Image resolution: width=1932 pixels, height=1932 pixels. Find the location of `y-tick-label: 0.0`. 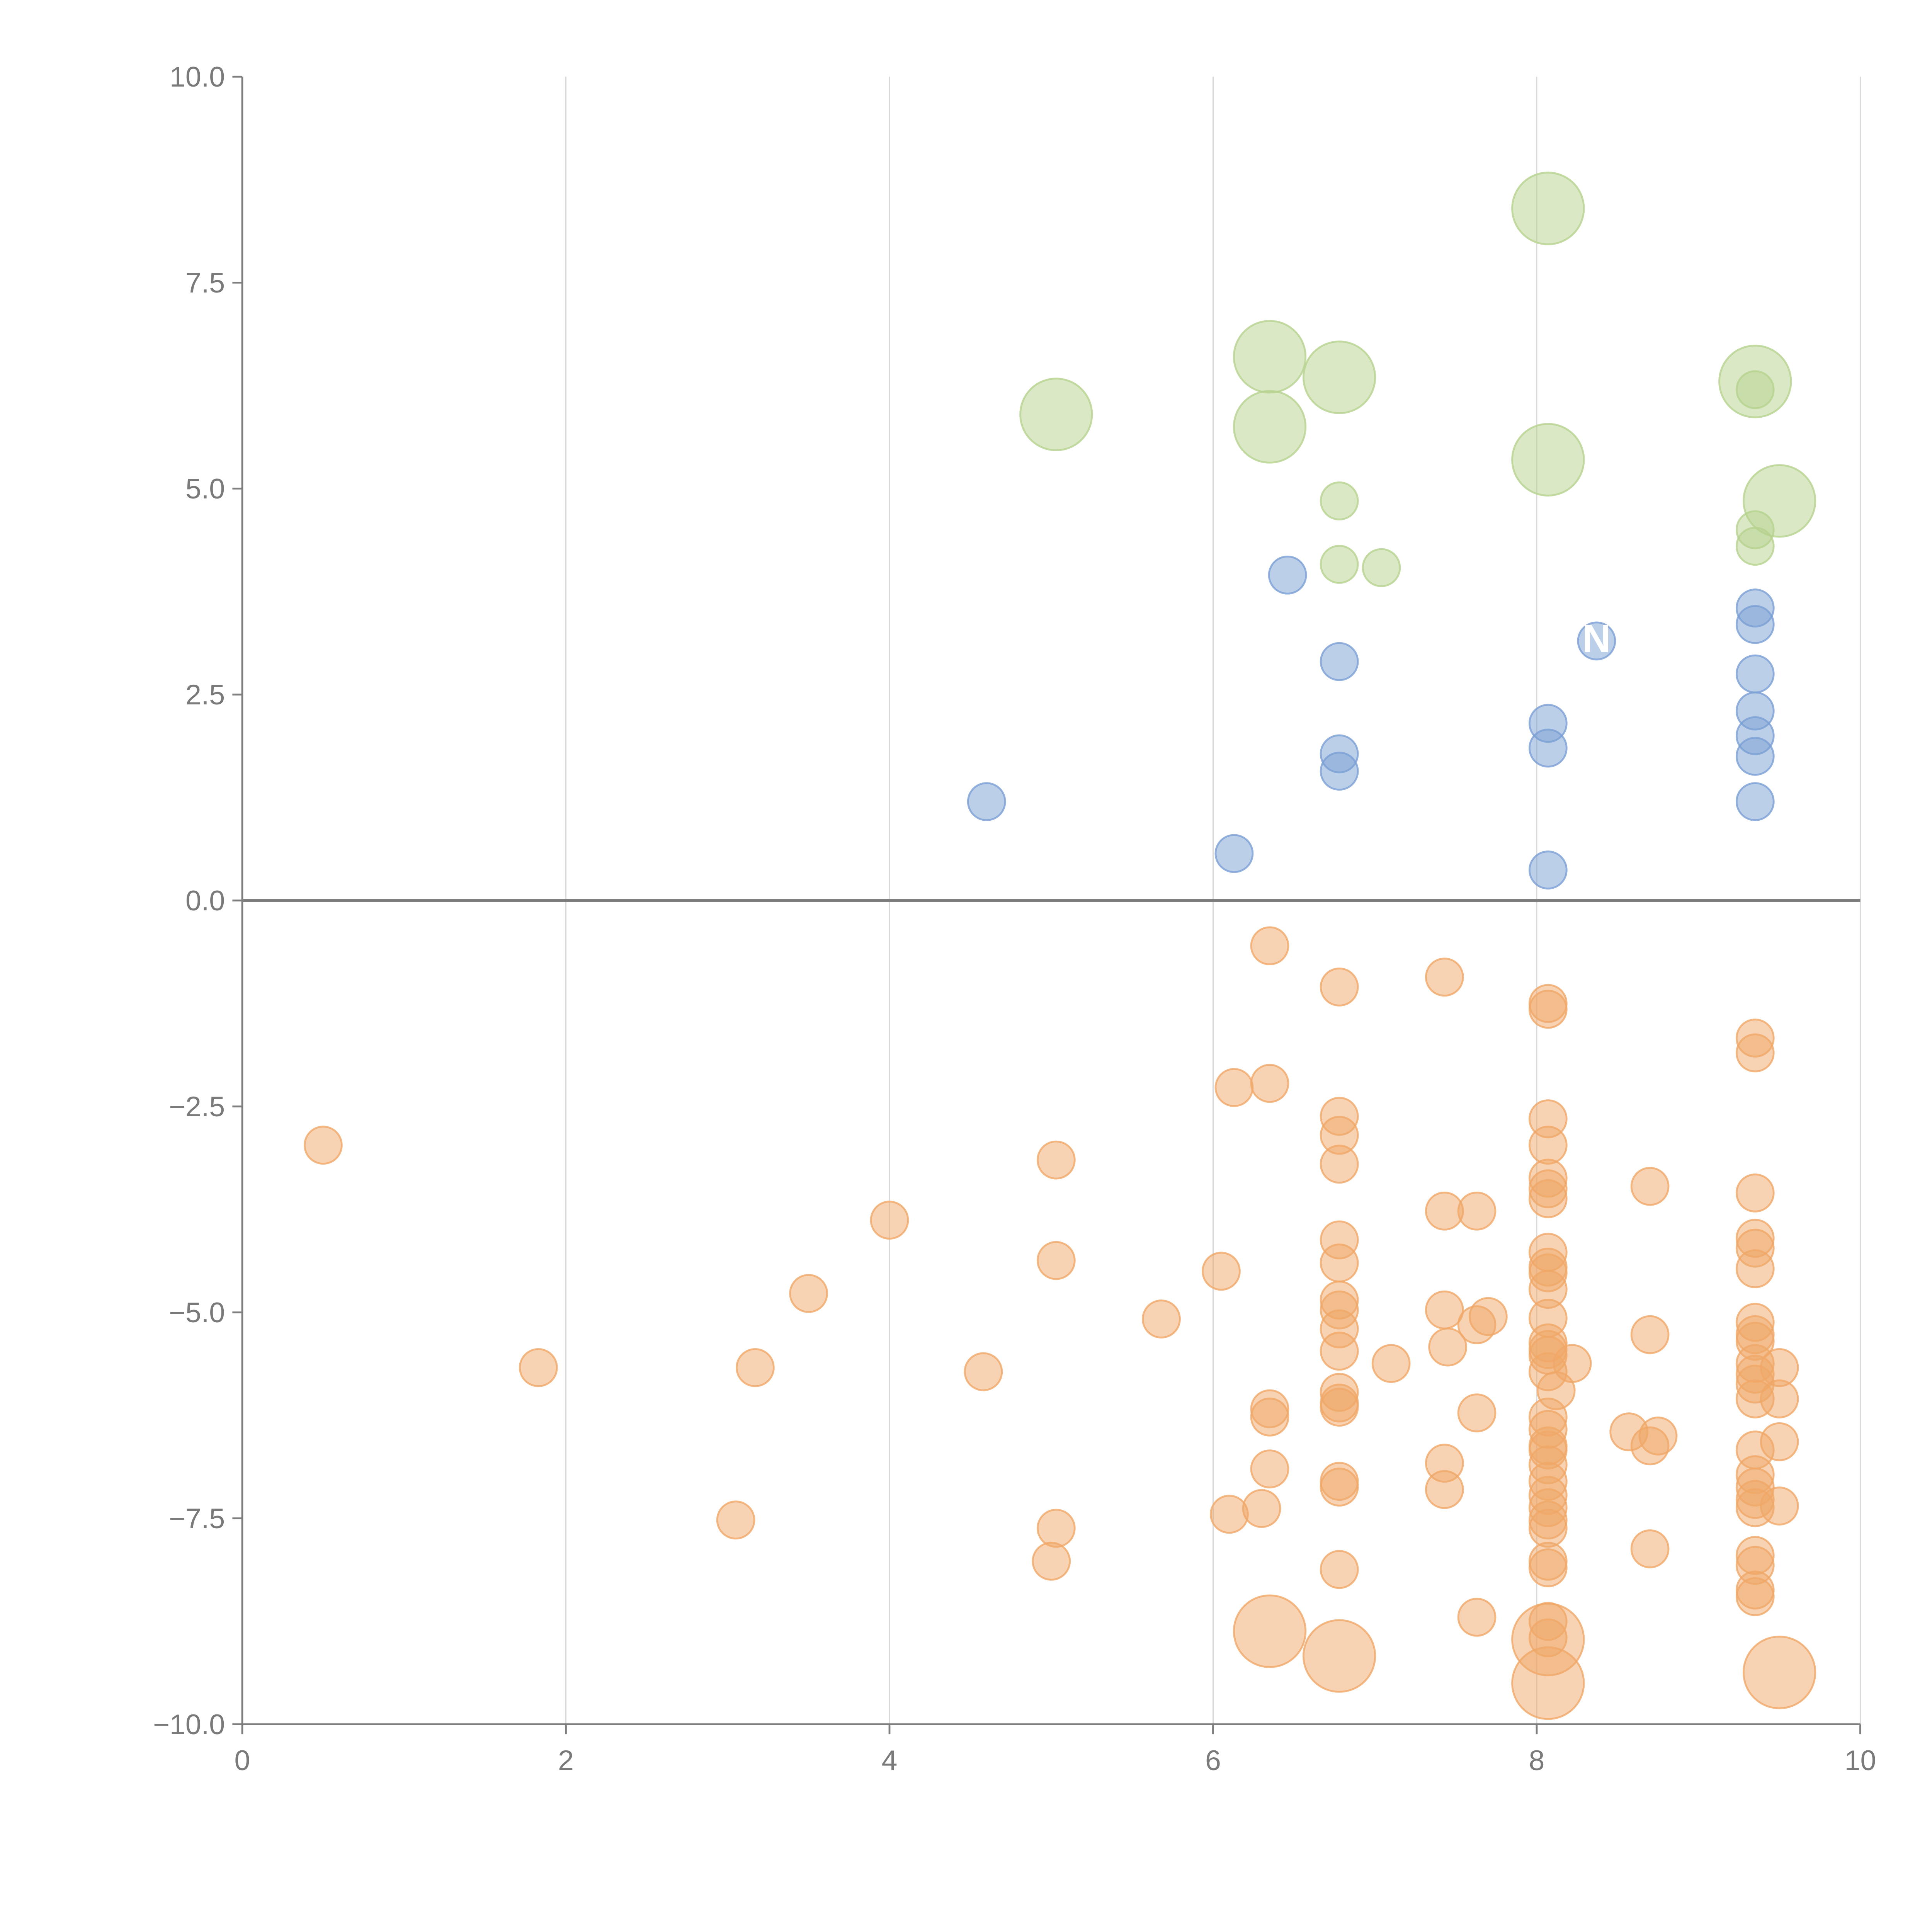

y-tick-label: 0.0 is located at coordinates (205, 900).